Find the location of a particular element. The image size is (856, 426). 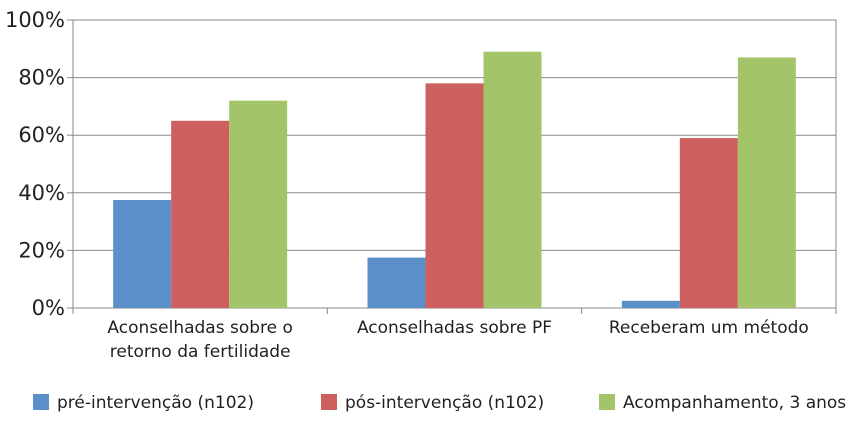

y-tick-label: 20% is located at coordinates (41, 250).